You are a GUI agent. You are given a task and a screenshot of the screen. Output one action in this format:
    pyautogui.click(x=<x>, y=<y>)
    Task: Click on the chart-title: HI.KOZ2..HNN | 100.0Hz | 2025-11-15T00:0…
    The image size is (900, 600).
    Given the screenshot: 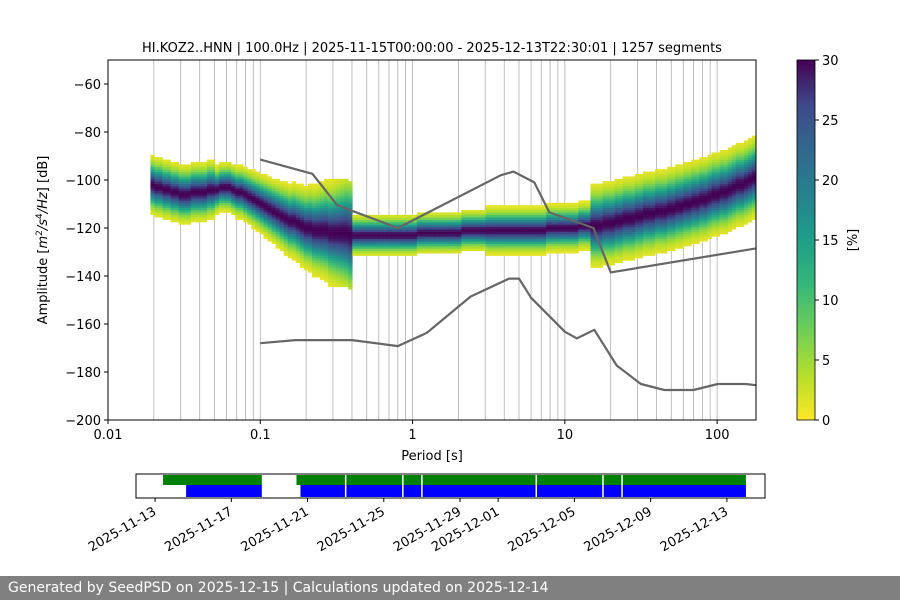 What is the action you would take?
    pyautogui.click(x=432, y=48)
    